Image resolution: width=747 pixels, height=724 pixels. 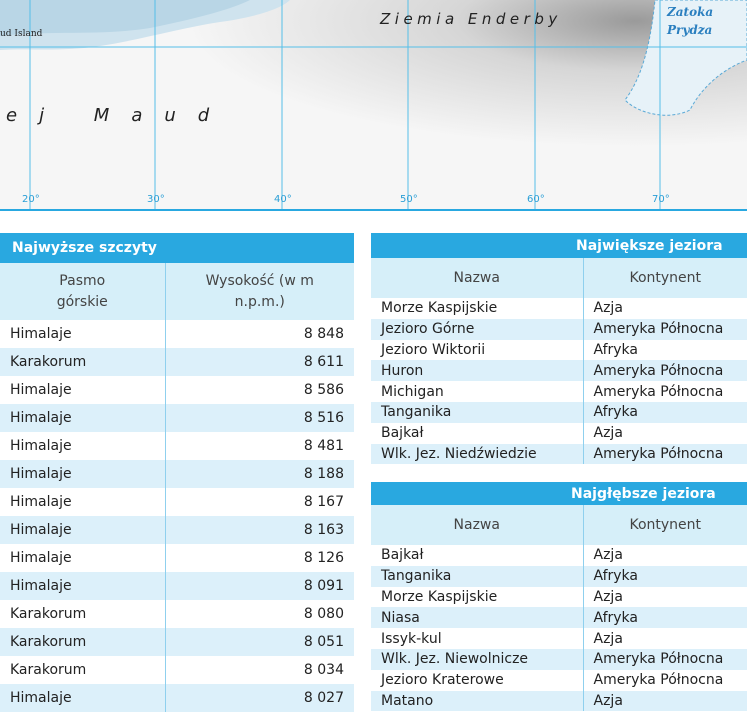 I want to click on bay, so click(x=685, y=58).